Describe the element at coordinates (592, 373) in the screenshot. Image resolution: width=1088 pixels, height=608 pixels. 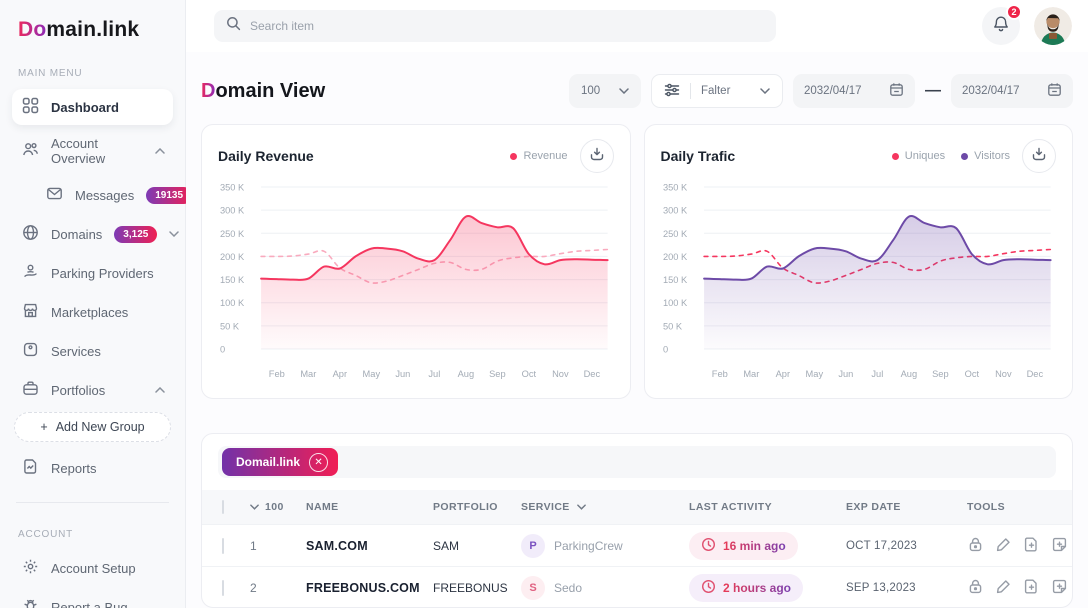
I see `svg-text: Dec` at that location.